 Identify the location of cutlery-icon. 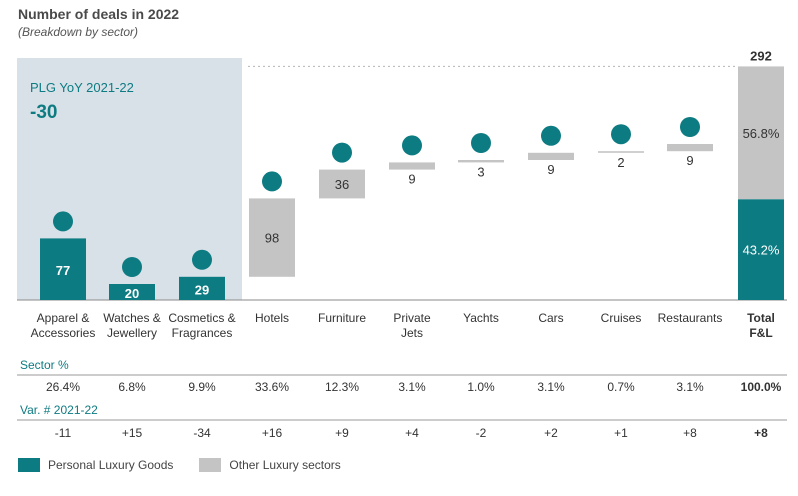
(690, 127).